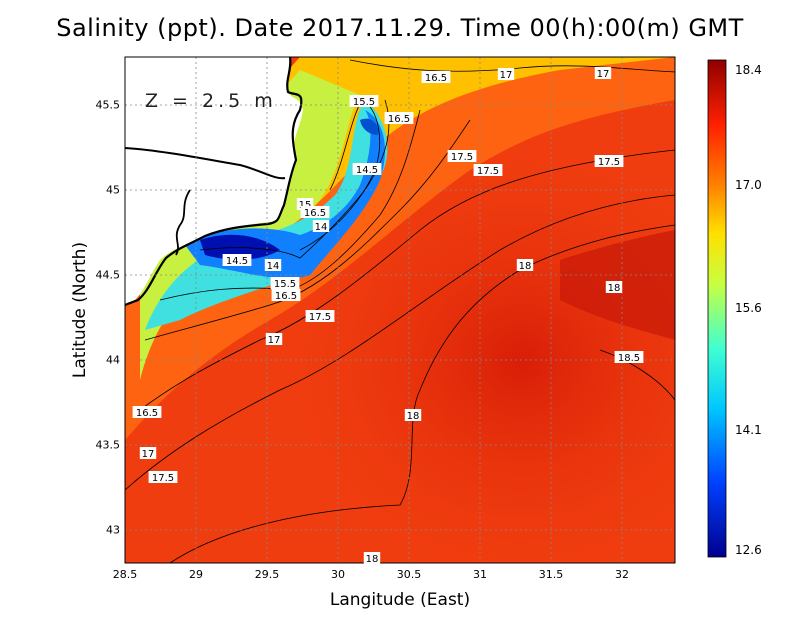 The image size is (800, 618). What do you see at coordinates (480, 574) in the screenshot?
I see `x-tick-label: 31` at bounding box center [480, 574].